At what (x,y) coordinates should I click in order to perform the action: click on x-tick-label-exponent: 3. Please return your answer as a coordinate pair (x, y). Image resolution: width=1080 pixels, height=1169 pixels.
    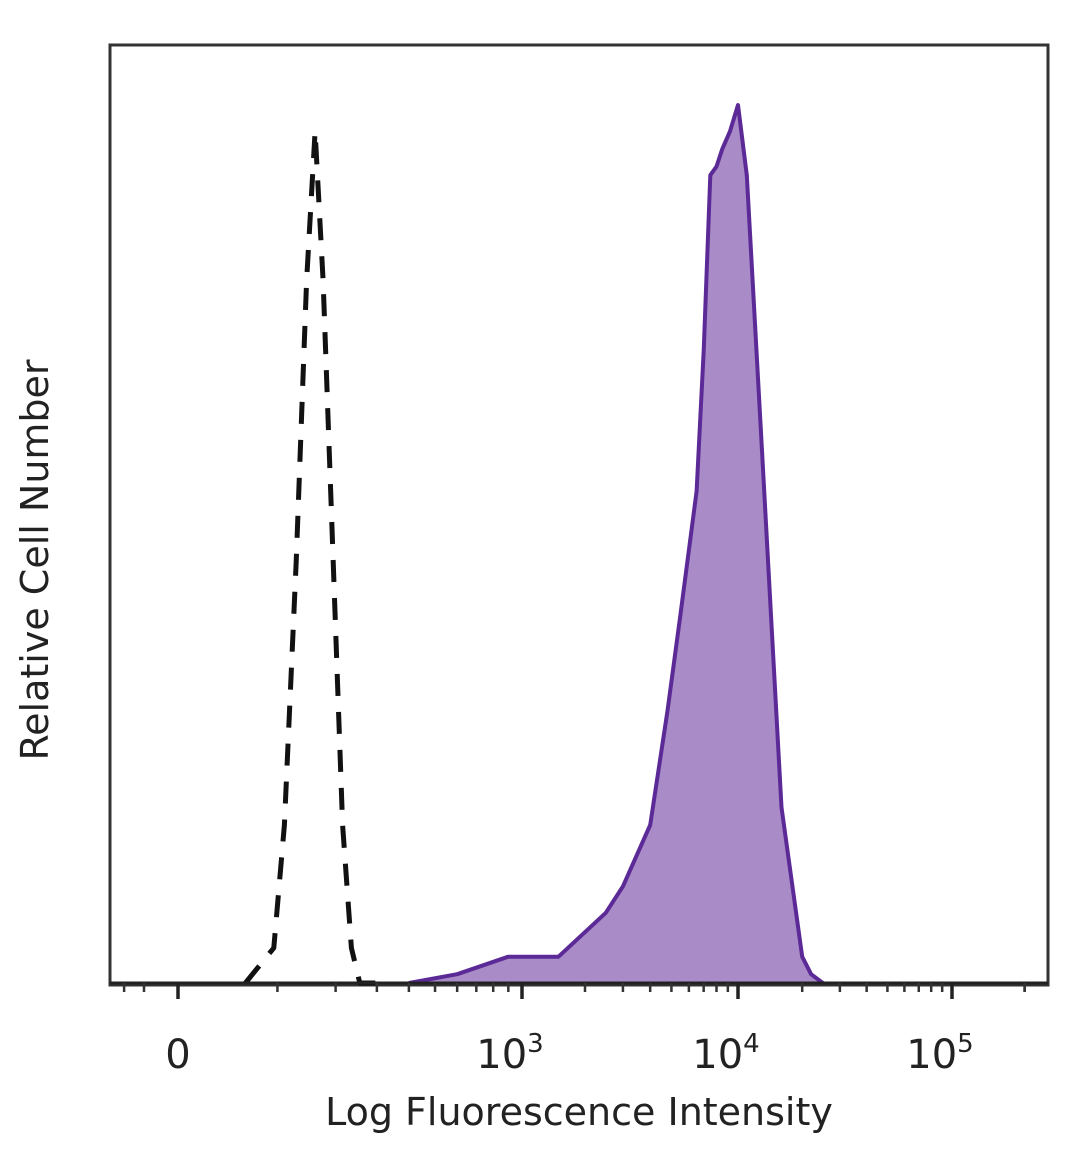
    Looking at the image, I should click on (535, 1044).